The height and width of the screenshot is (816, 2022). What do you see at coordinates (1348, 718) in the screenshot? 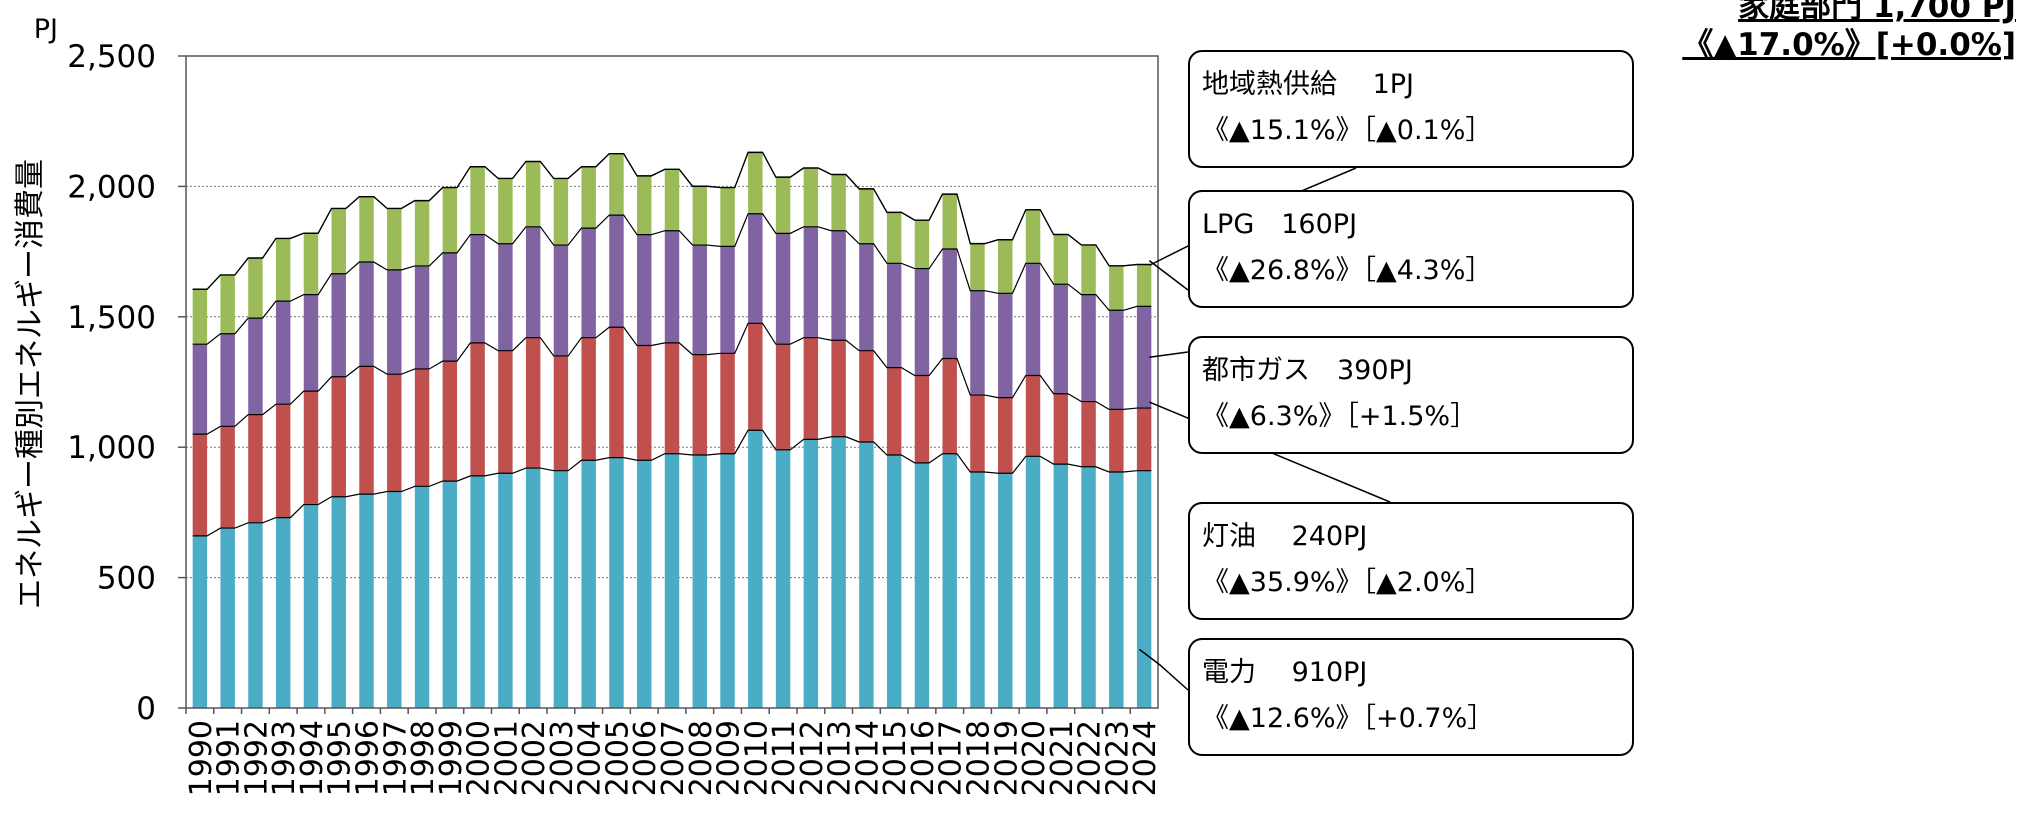
I see `callout-change: 《▲12.6%》［+0.7%］` at bounding box center [1348, 718].